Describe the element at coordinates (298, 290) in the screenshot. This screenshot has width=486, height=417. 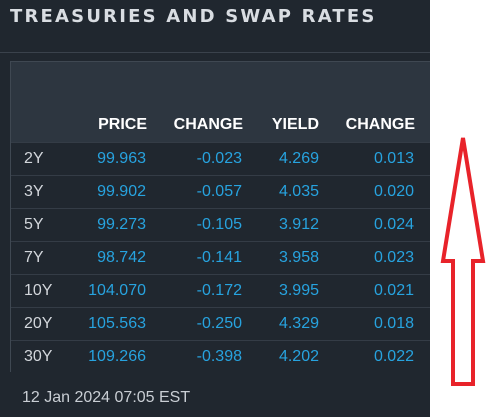
I see `yield-value: 3.995` at that location.